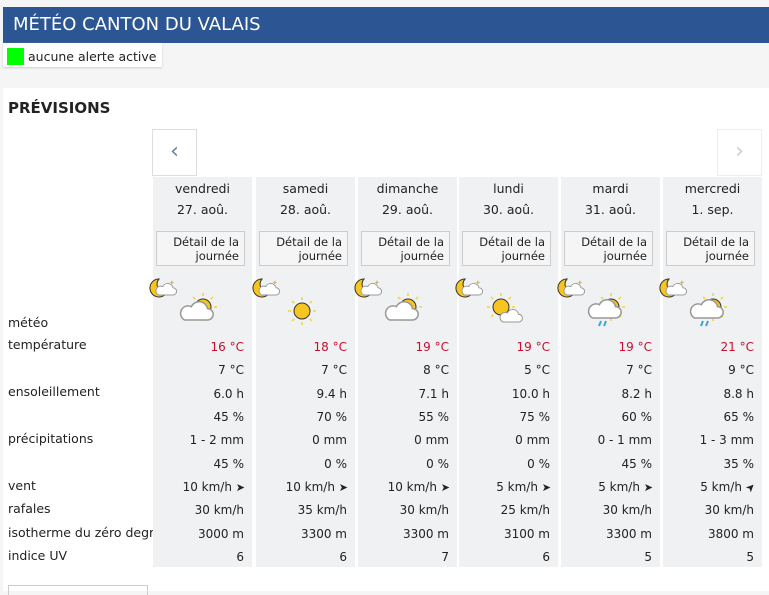  What do you see at coordinates (330, 347) in the screenshot?
I see `temp-max: 18 °C` at bounding box center [330, 347].